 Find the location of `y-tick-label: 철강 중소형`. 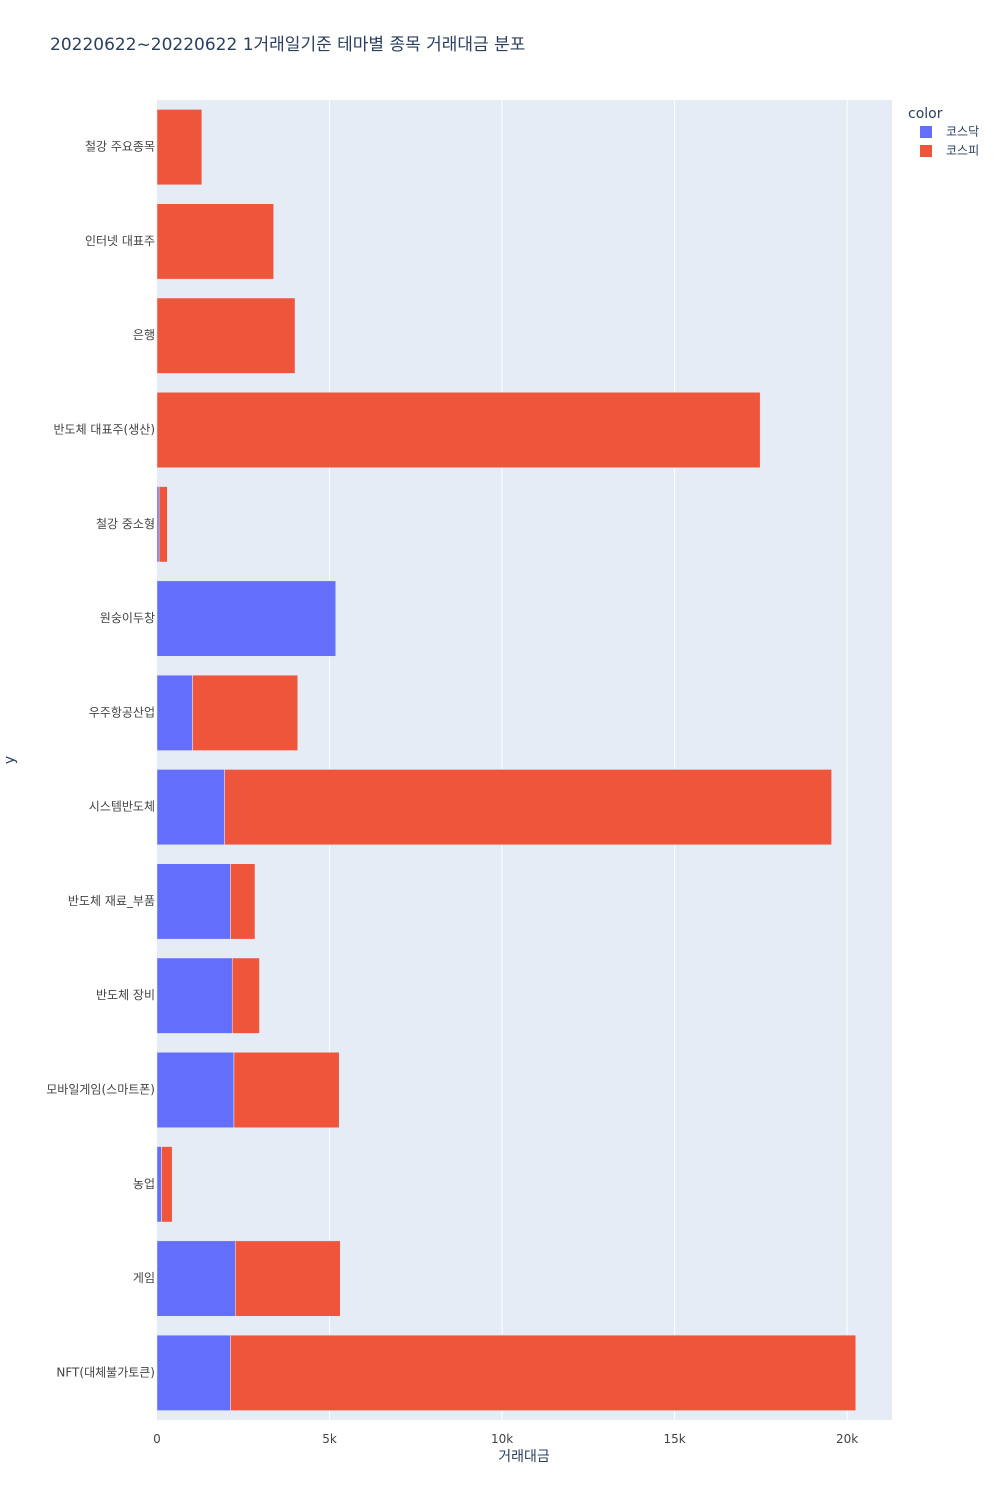

y-tick-label: 철강 중소형 is located at coordinates (125, 524).